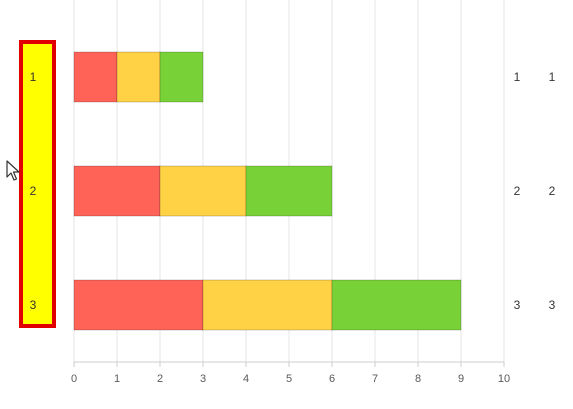 Image resolution: width=573 pixels, height=409 pixels. I want to click on category-axis-highlight, so click(37, 184).